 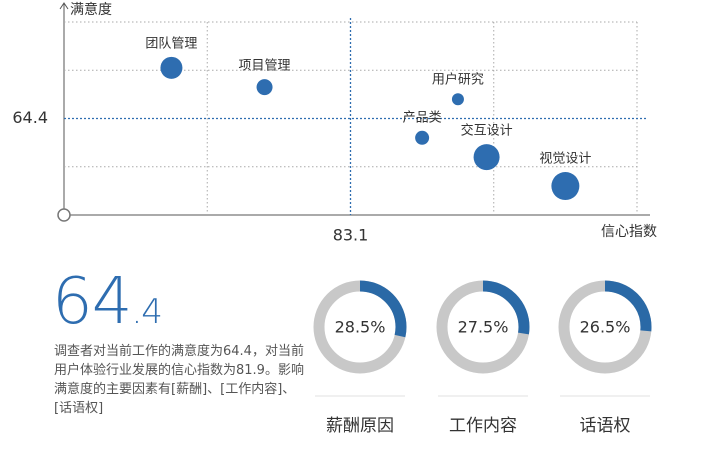 I want to click on donut-value: 28.5%, so click(x=360, y=327).